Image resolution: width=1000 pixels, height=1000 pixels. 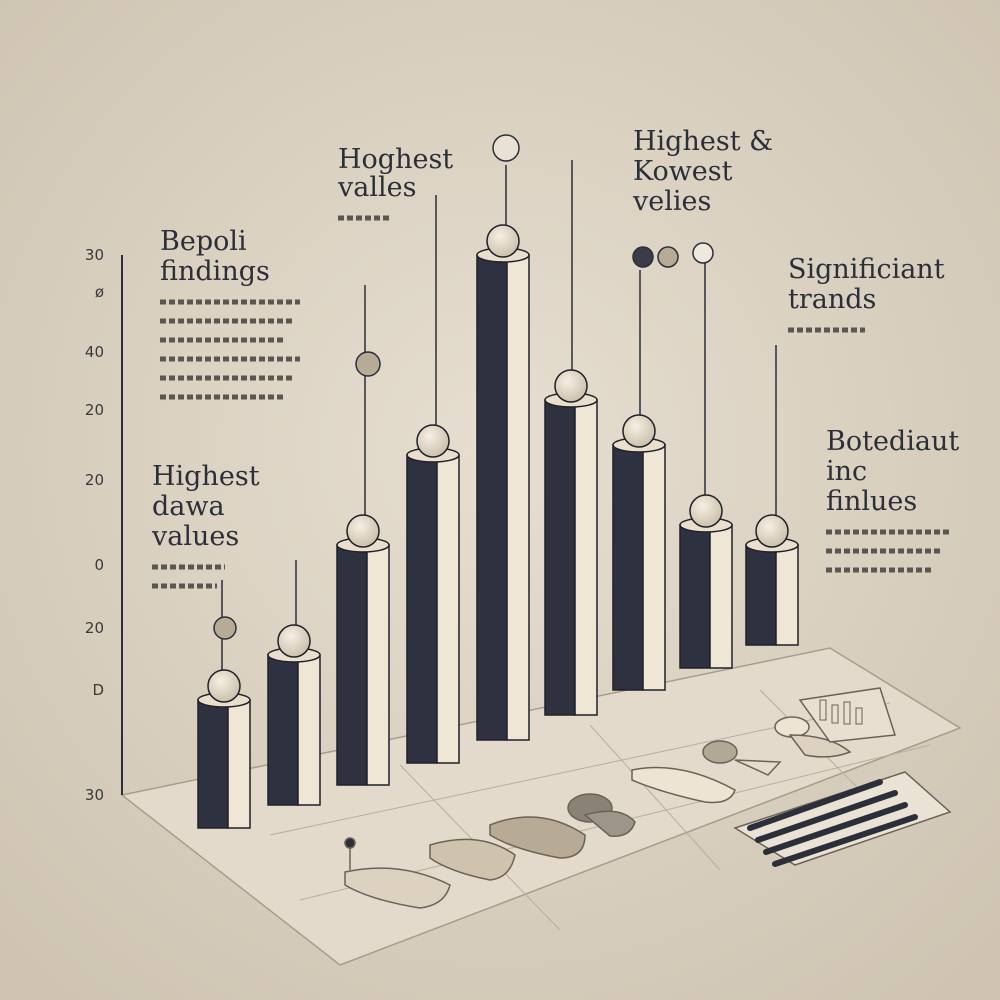 I want to click on annotation: findings, so click(x=215, y=271).